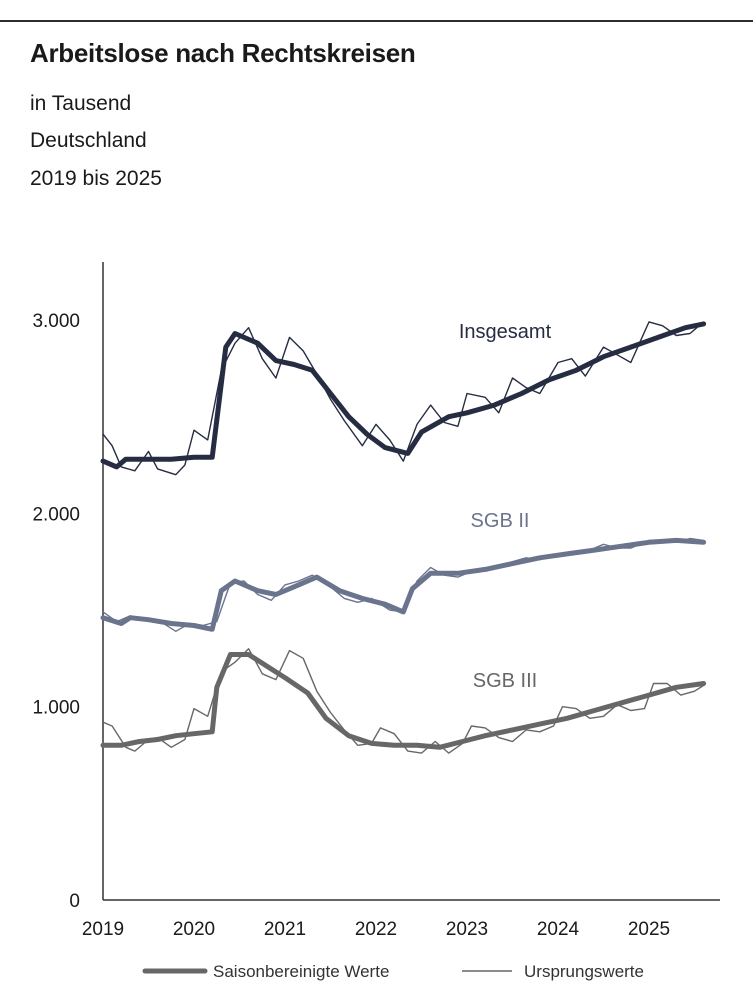  I want to click on line-seasonal-sgb-ii, so click(403, 584).